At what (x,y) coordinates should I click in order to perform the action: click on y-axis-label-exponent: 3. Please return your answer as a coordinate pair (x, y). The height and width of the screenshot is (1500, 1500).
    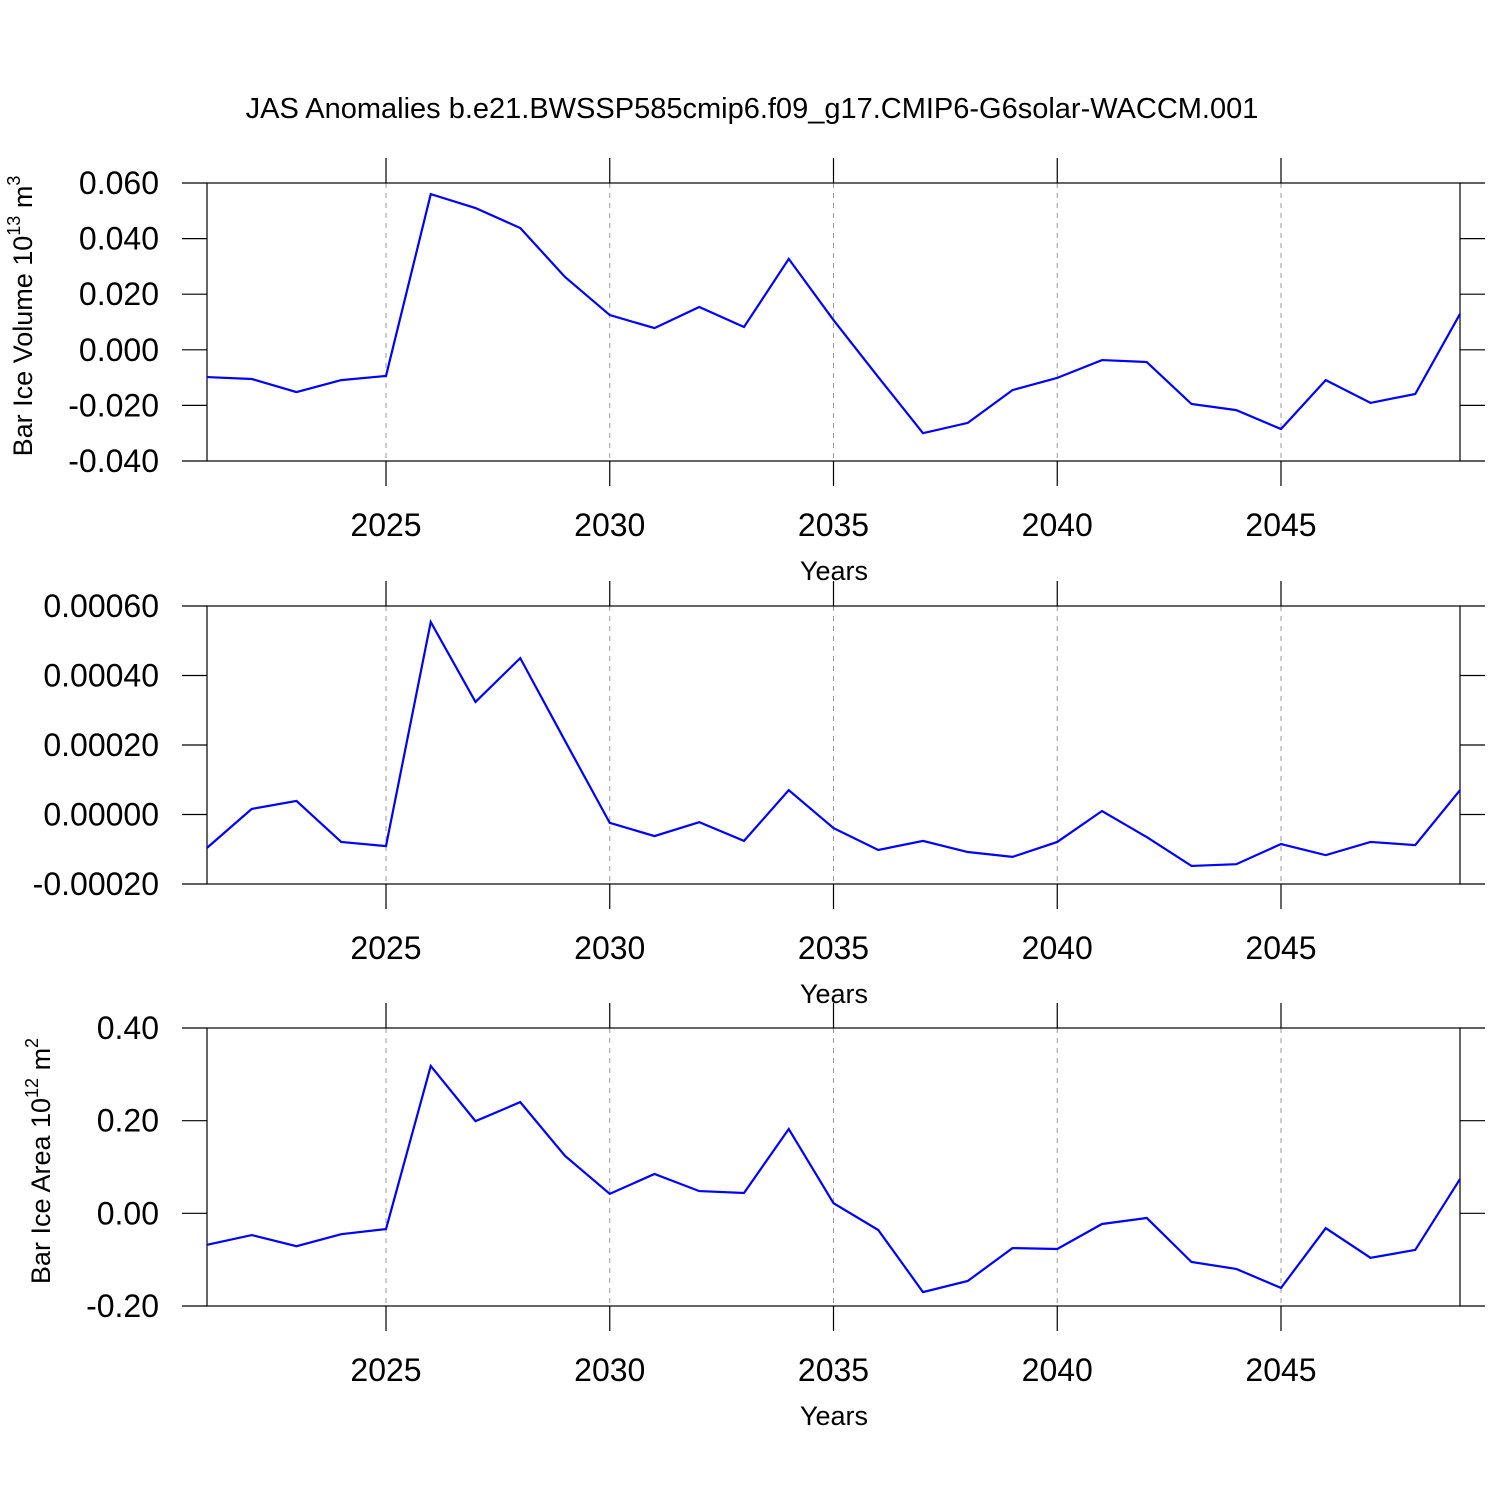
    Looking at the image, I should click on (14, 181).